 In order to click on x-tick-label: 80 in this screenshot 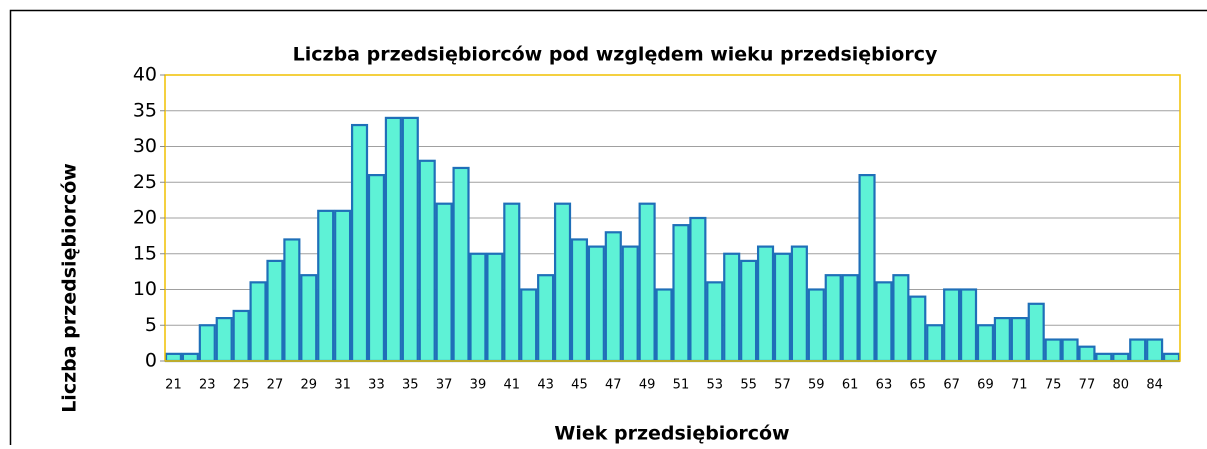, I will do `click(1121, 385)`.